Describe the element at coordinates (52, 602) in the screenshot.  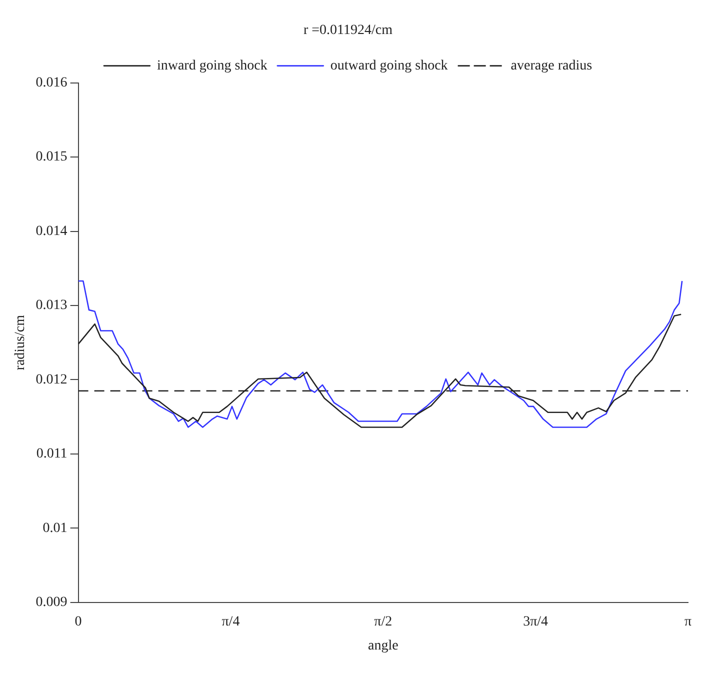
I see `y-tick-label: 0.009` at that location.